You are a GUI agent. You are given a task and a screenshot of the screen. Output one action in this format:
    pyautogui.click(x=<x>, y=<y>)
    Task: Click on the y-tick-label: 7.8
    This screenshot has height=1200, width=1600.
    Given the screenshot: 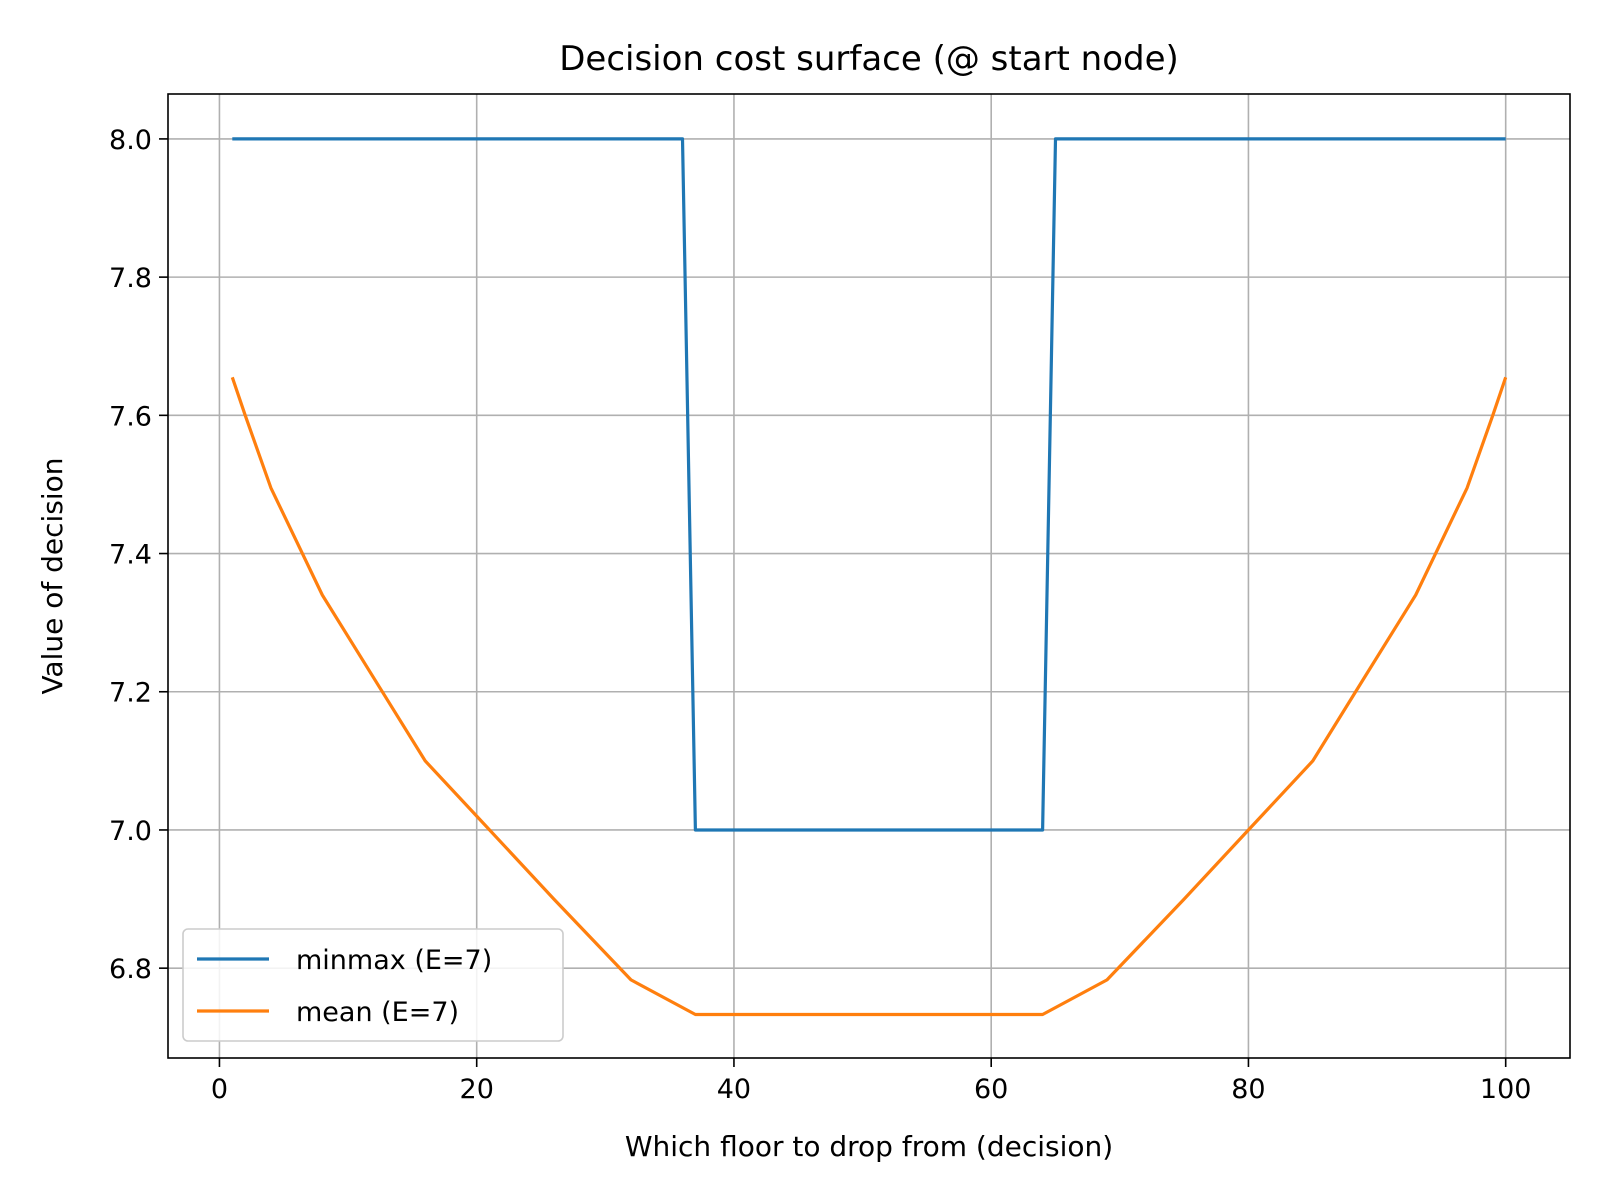 What is the action you would take?
    pyautogui.click(x=130, y=278)
    